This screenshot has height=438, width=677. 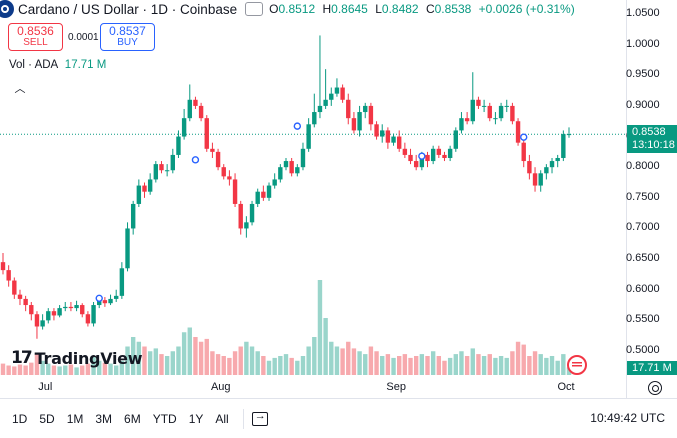 I want to click on price-tick-label: 0.8000, so click(x=643, y=166).